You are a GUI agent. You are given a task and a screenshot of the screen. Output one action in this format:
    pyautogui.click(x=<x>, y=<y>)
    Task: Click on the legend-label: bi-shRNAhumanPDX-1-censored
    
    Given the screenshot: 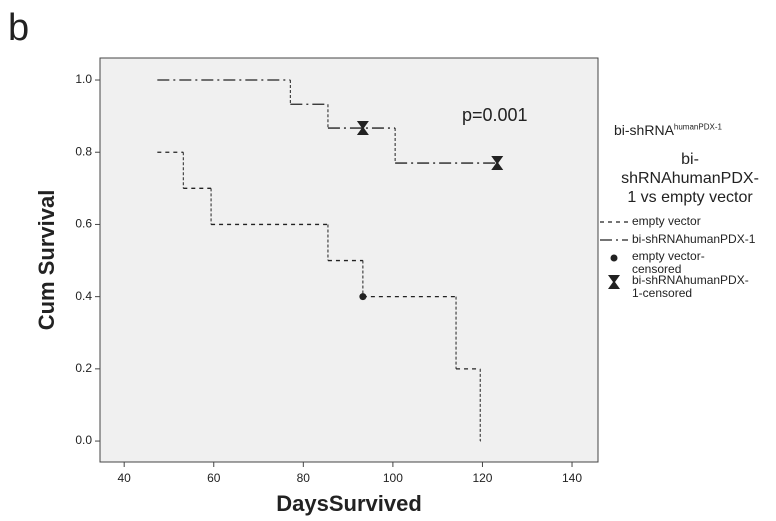 What is the action you would take?
    pyautogui.click(x=690, y=286)
    